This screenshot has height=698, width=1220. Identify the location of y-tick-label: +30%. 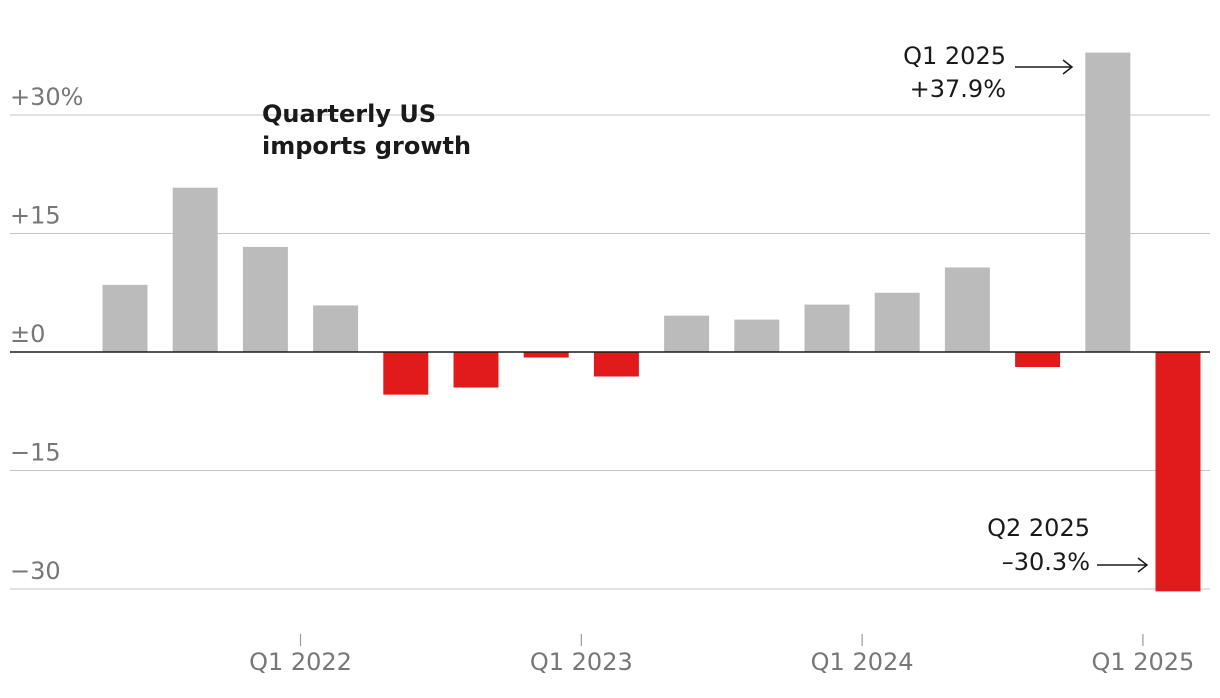
(46, 97).